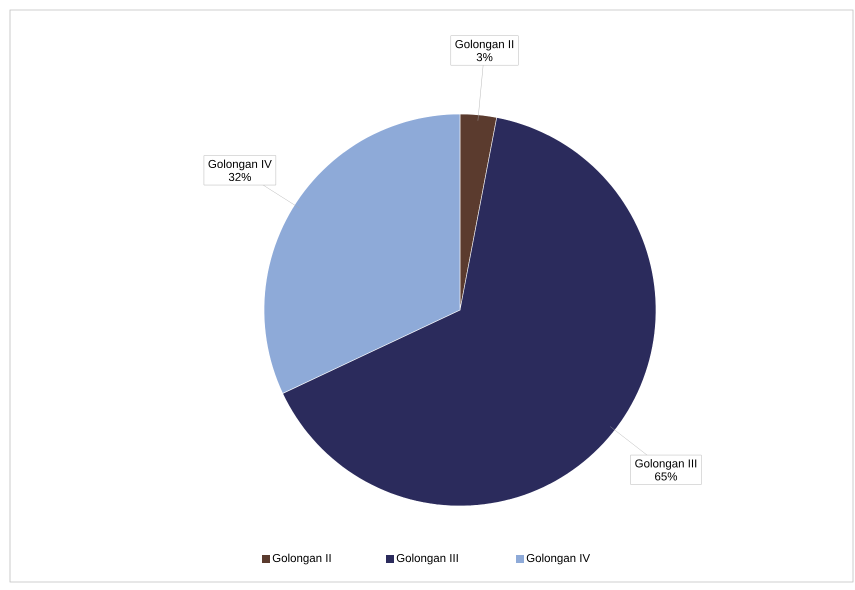 The image size is (855, 590). Describe the element at coordinates (427, 559) in the screenshot. I see `legend-label: Golongan III` at that location.